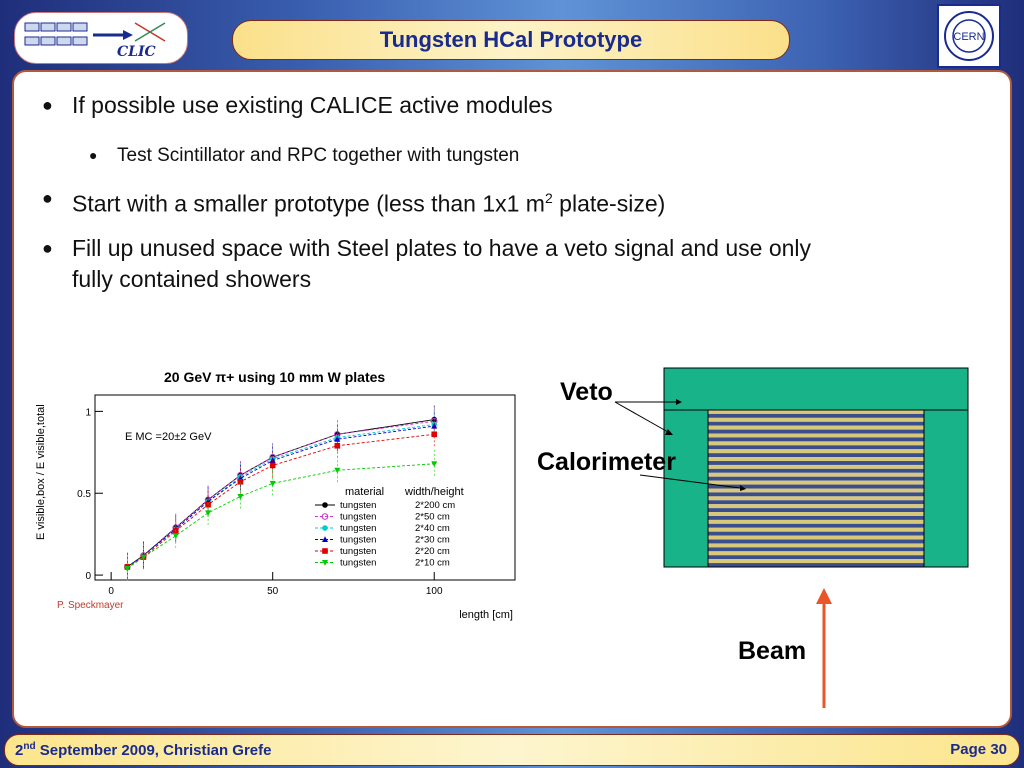 The width and height of the screenshot is (1024, 768). What do you see at coordinates (111, 591) in the screenshot?
I see `x-tick-label: 0` at bounding box center [111, 591].